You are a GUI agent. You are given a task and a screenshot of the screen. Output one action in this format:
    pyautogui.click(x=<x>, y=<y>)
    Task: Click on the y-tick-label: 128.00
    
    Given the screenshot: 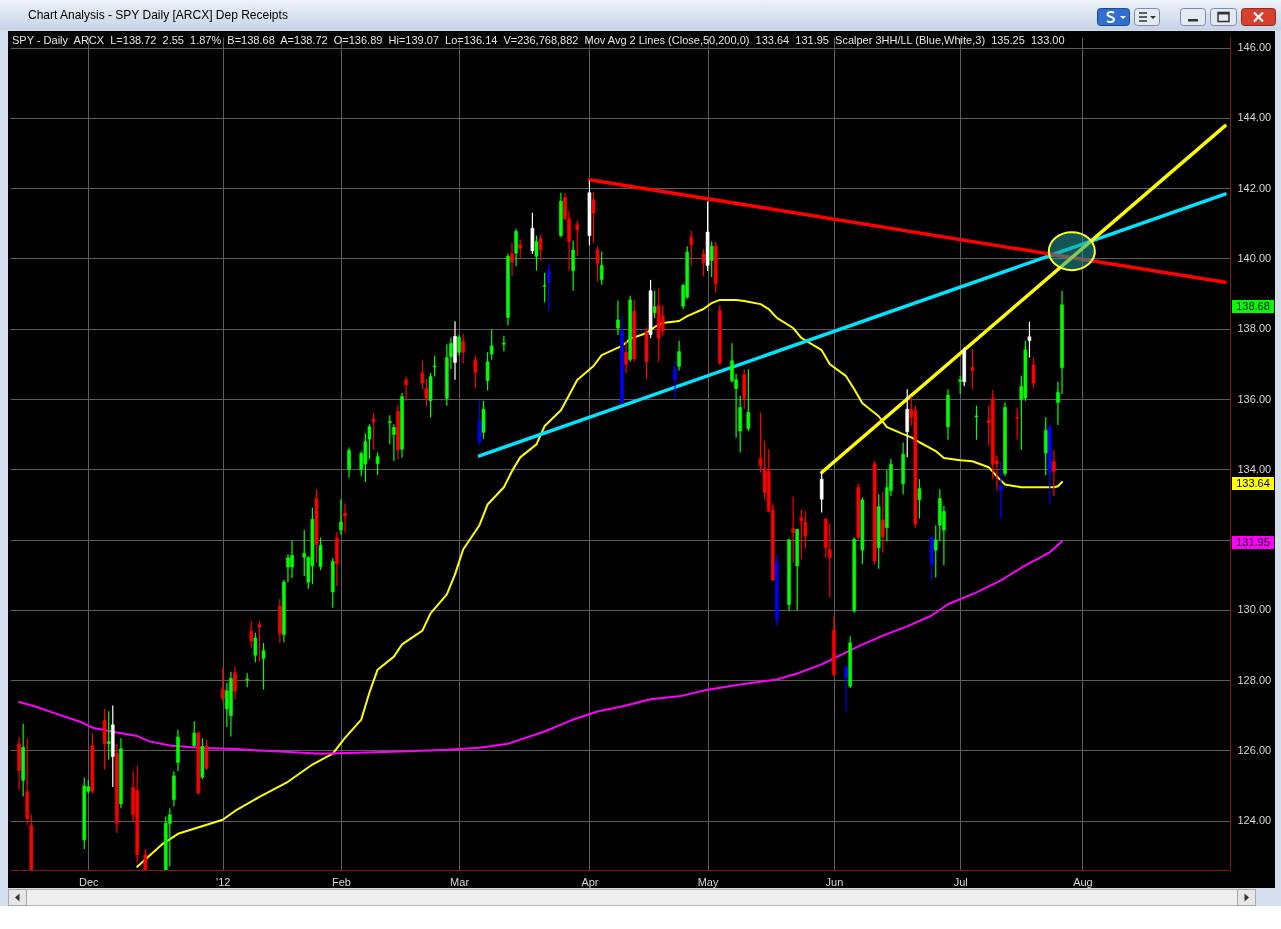 What is the action you would take?
    pyautogui.click(x=1254, y=679)
    